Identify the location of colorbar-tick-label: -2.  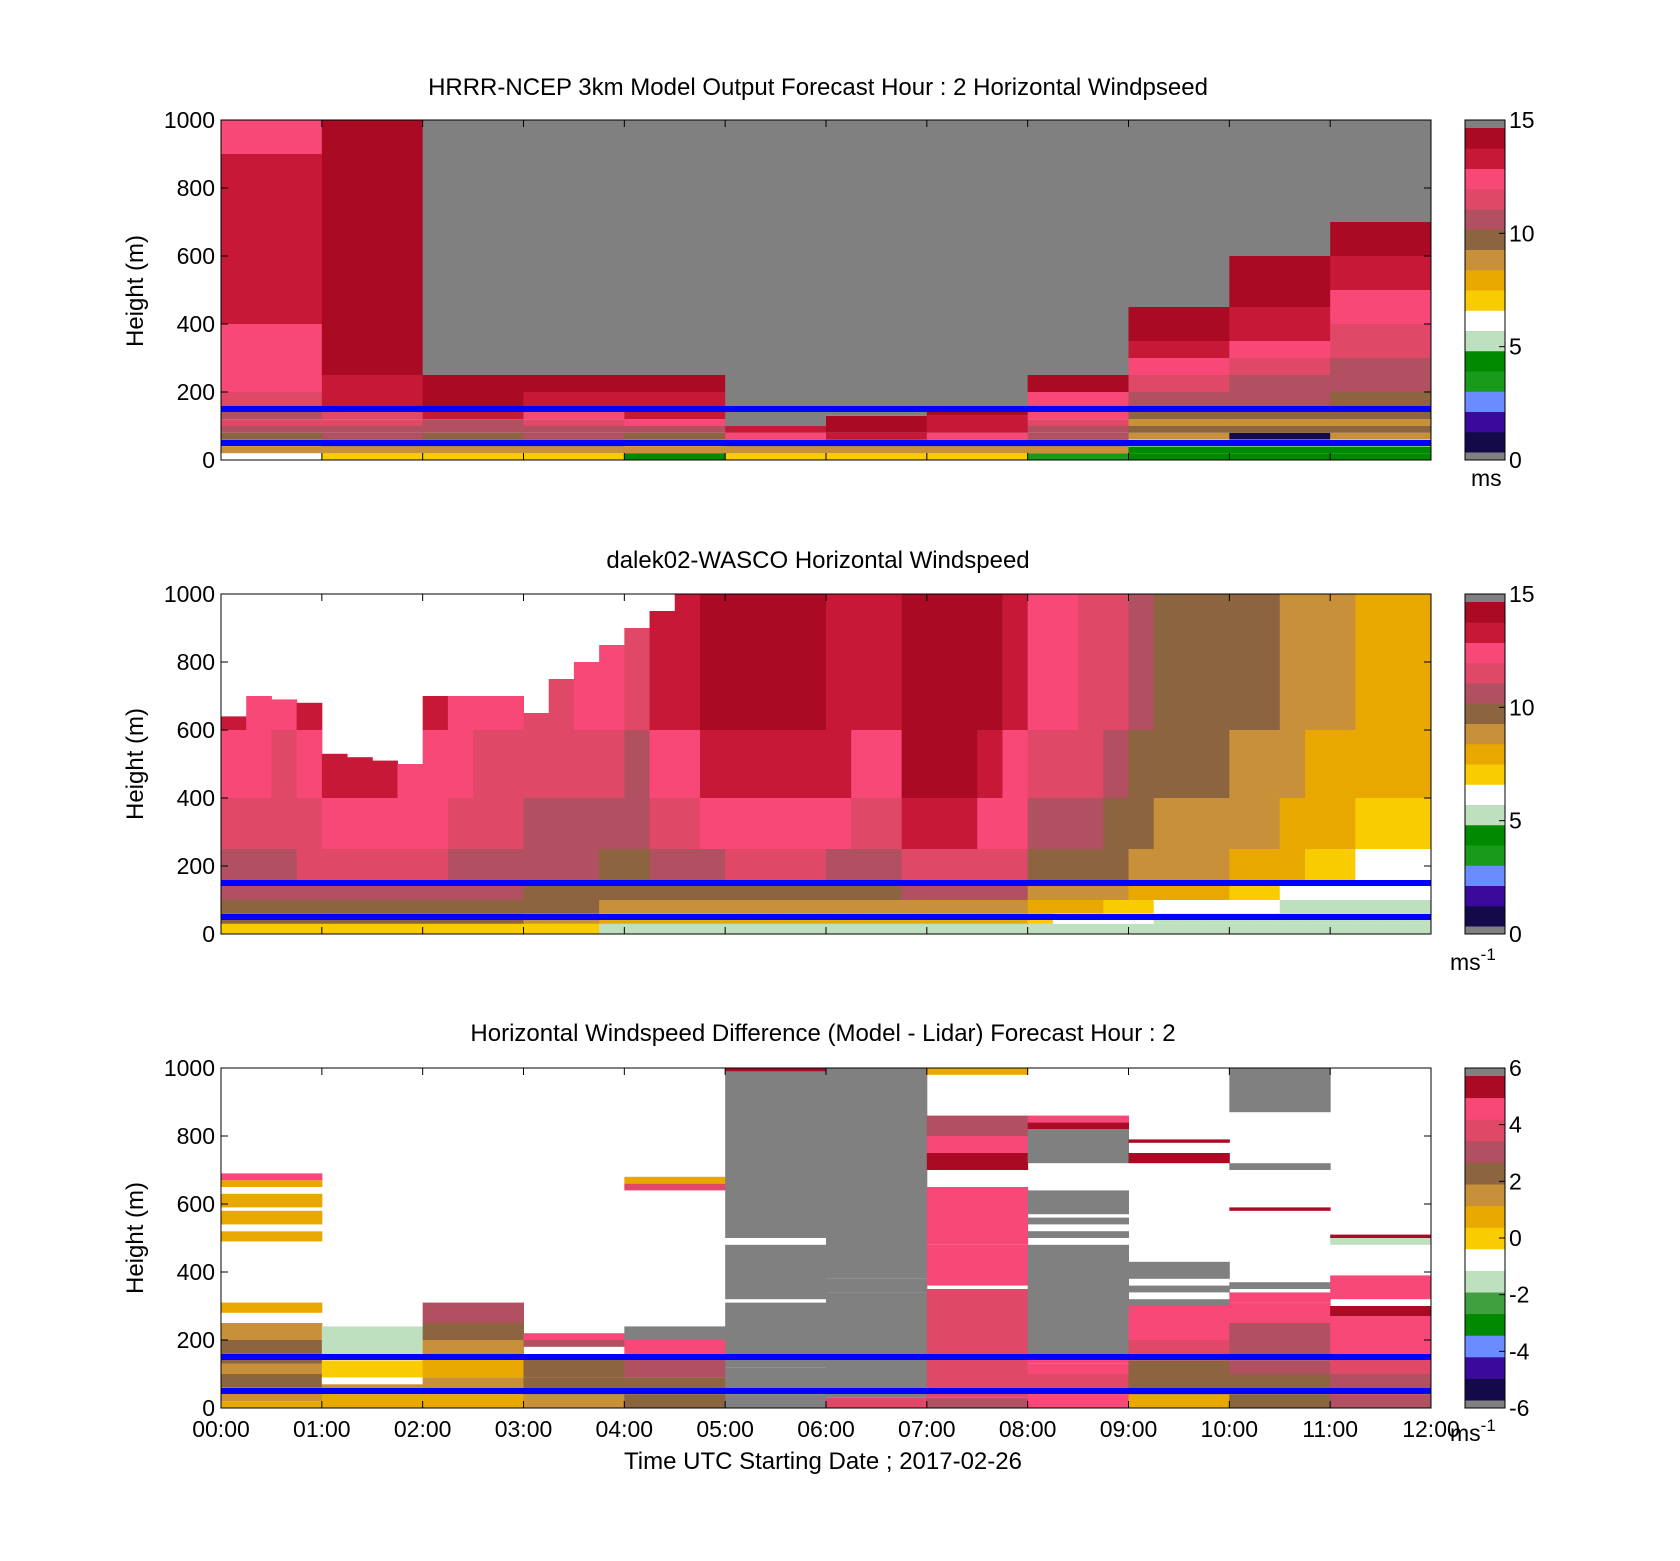
(1519, 1295).